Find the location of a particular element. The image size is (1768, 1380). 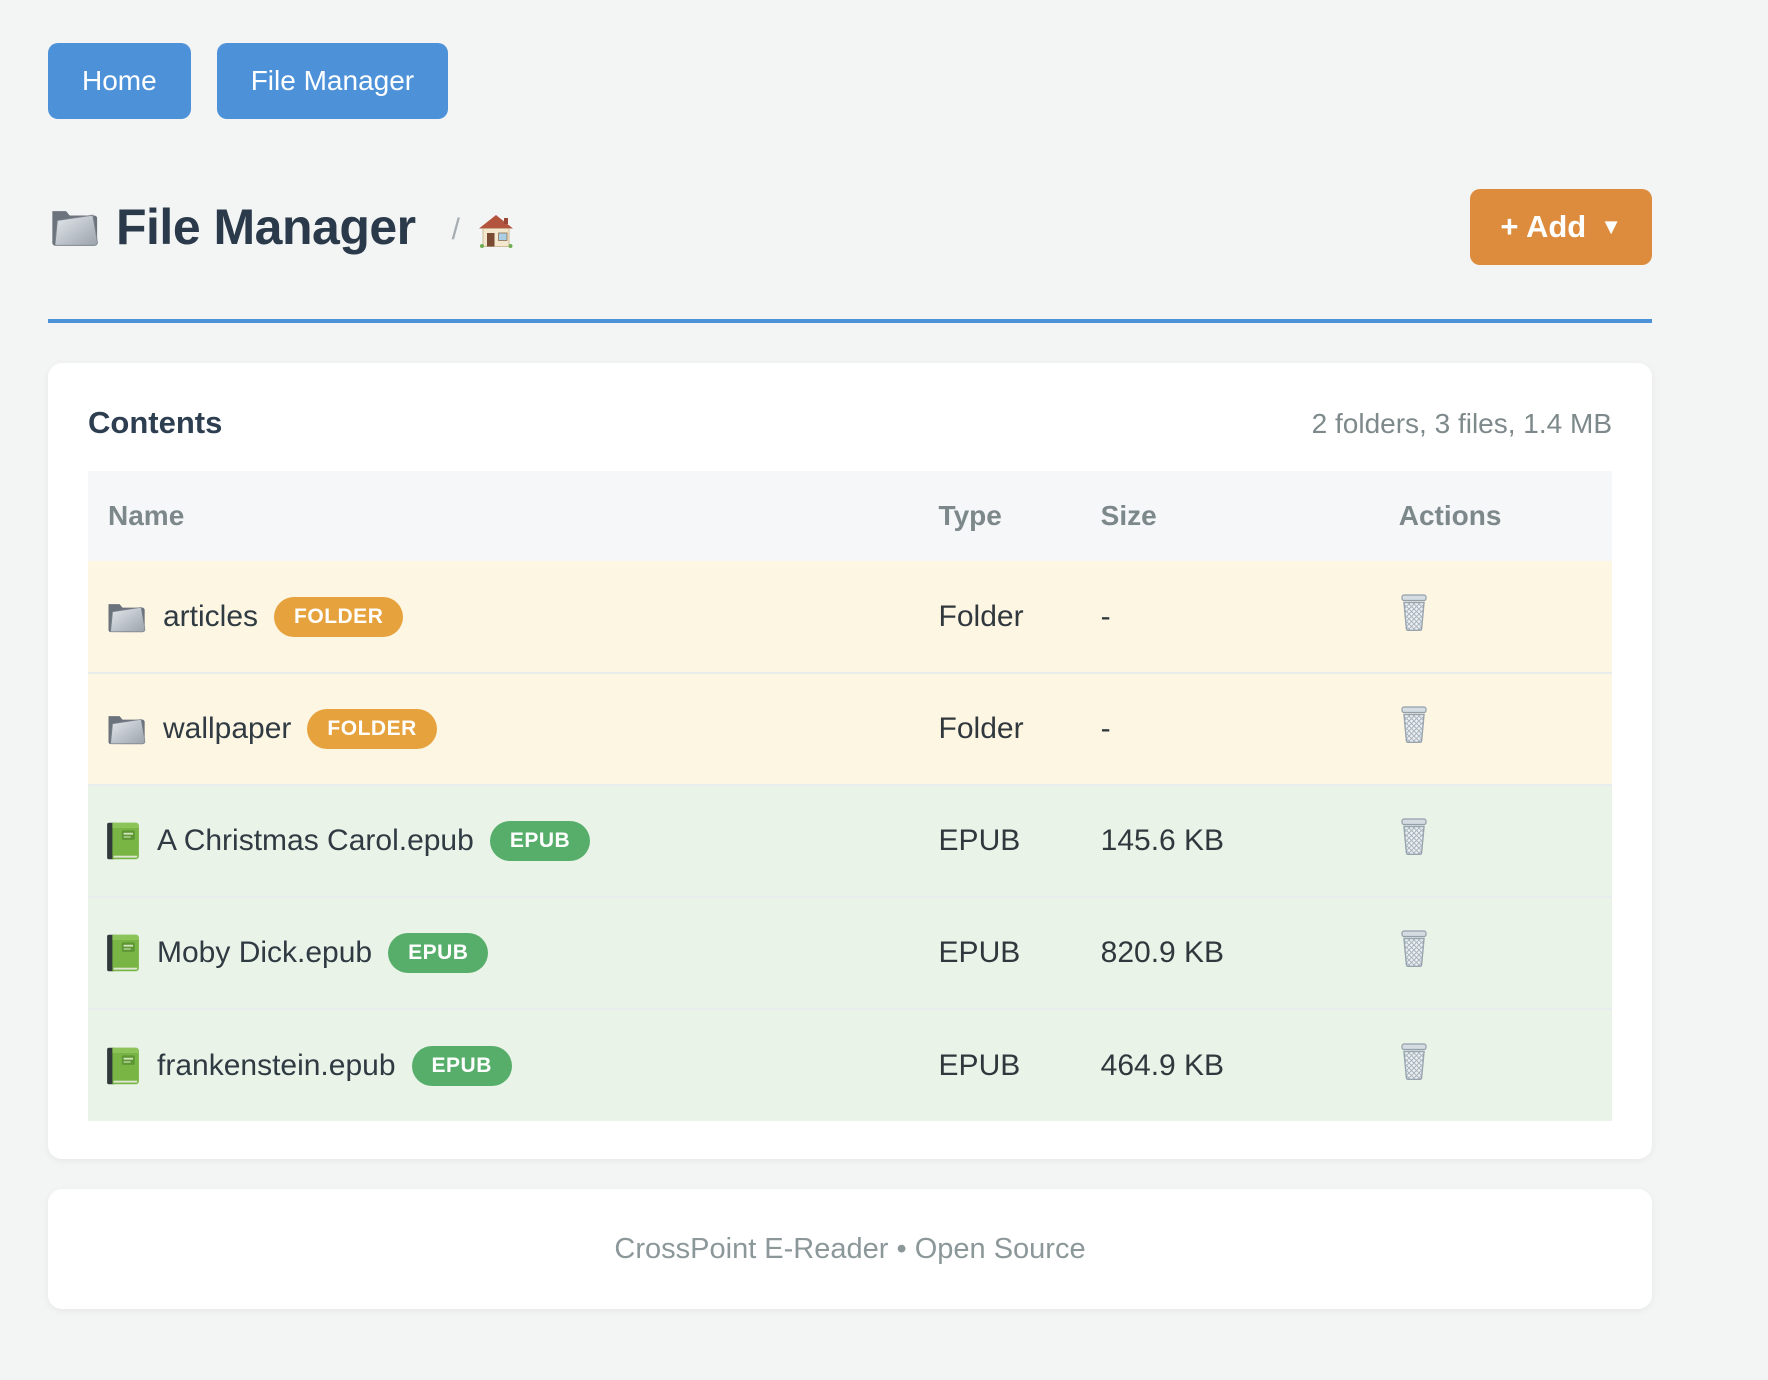

house-icon is located at coordinates (496, 231).